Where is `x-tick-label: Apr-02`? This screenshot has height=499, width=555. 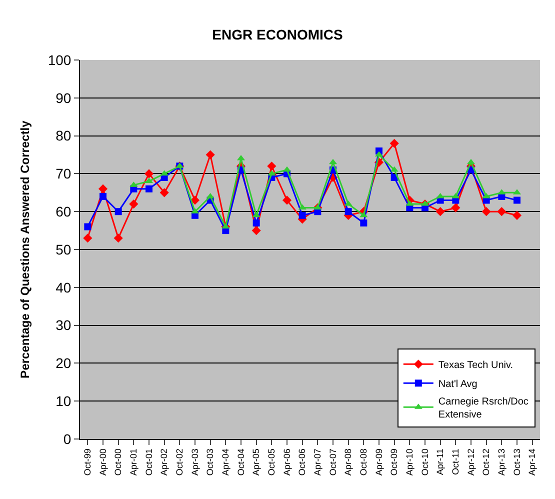
x-tick-label: Apr-02 is located at coordinates (164, 462).